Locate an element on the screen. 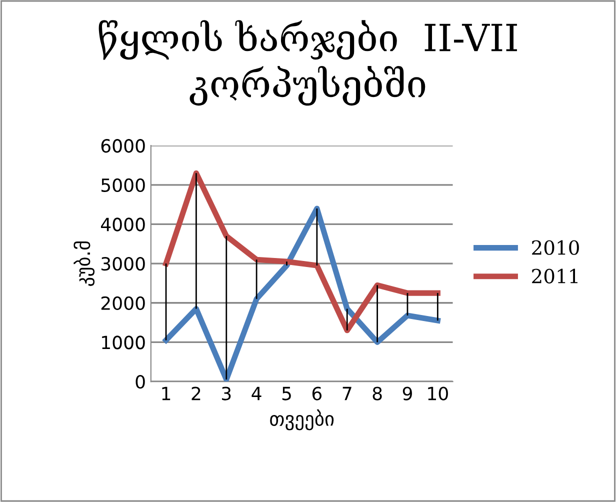 Image resolution: width=616 pixels, height=502 pixels. x-tick-label: 2 is located at coordinates (196, 393).